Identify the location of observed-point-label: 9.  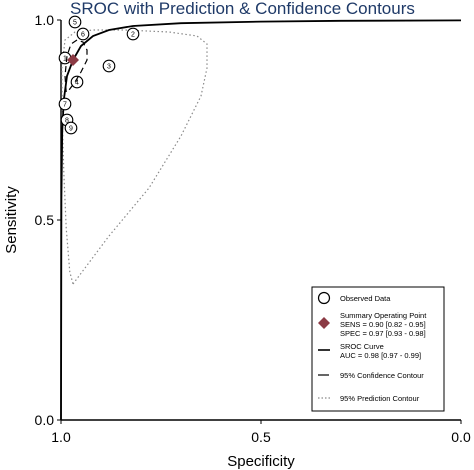
(71, 129).